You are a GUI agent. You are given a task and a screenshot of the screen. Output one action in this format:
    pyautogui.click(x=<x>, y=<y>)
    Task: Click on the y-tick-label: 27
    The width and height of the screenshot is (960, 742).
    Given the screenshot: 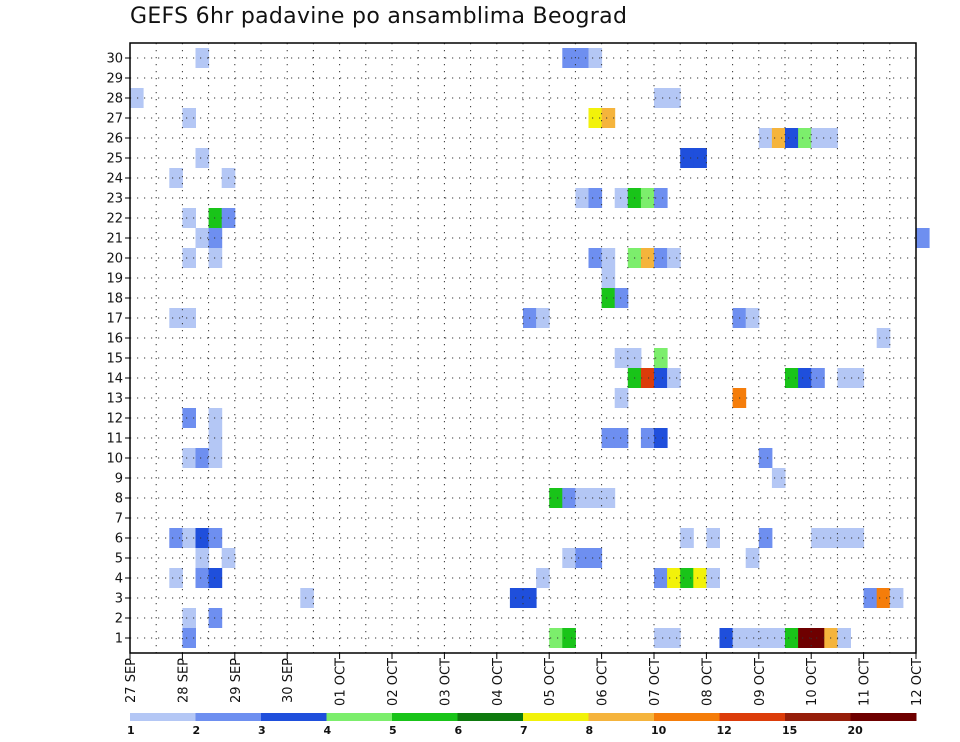 What is the action you would take?
    pyautogui.click(x=114, y=119)
    